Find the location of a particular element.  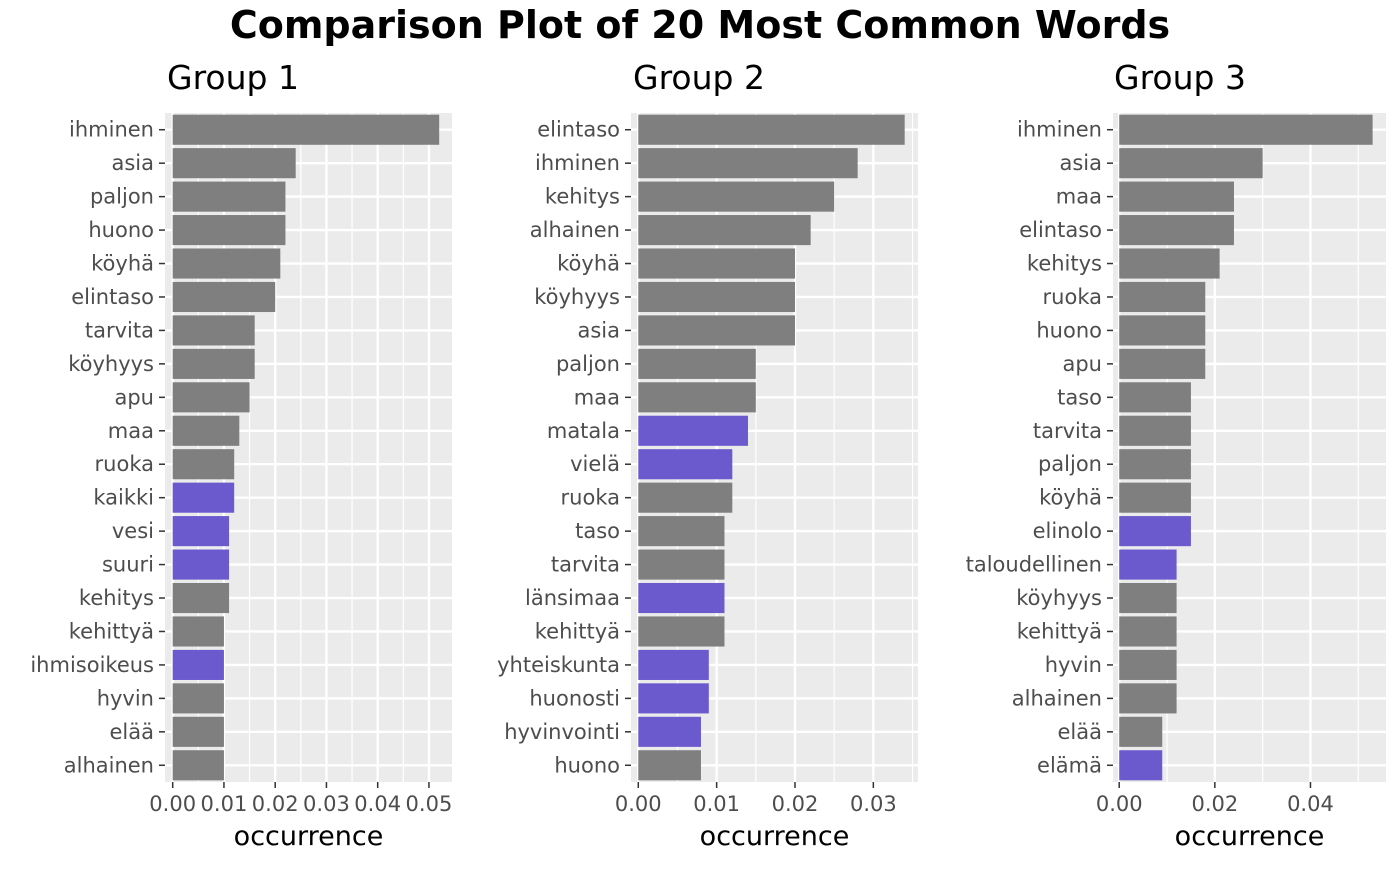

category-label: huonosti is located at coordinates (574, 698).